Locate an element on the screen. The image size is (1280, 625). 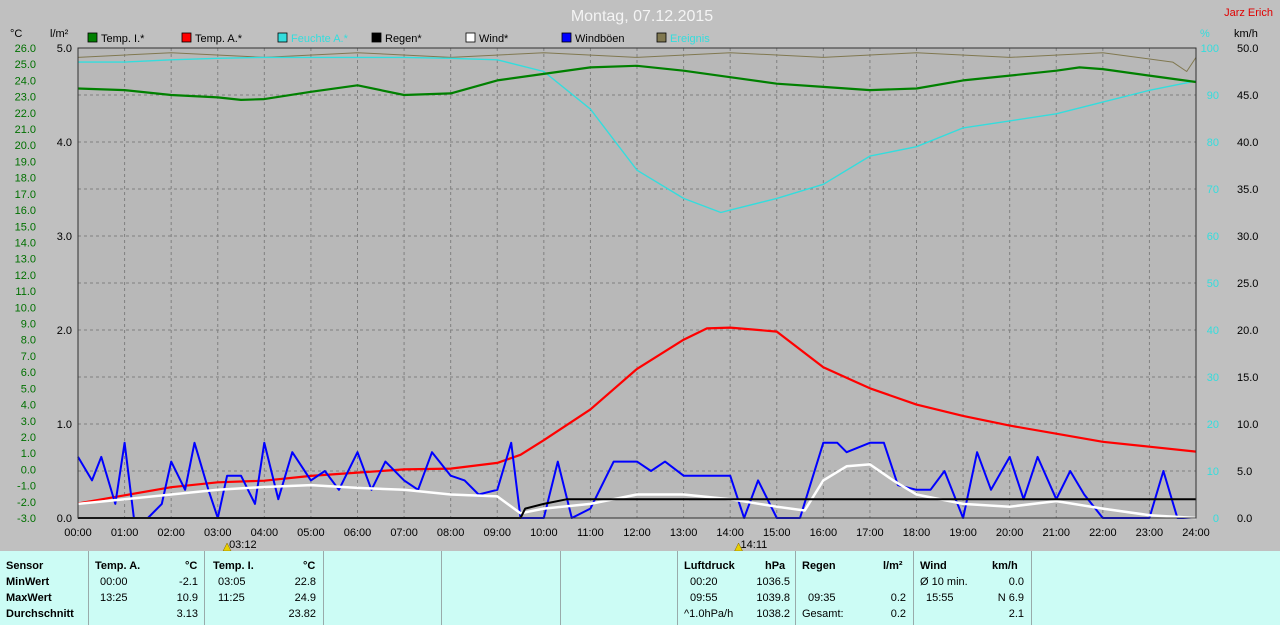
temp-i-min-time: 03:05 is located at coordinates (232, 582).